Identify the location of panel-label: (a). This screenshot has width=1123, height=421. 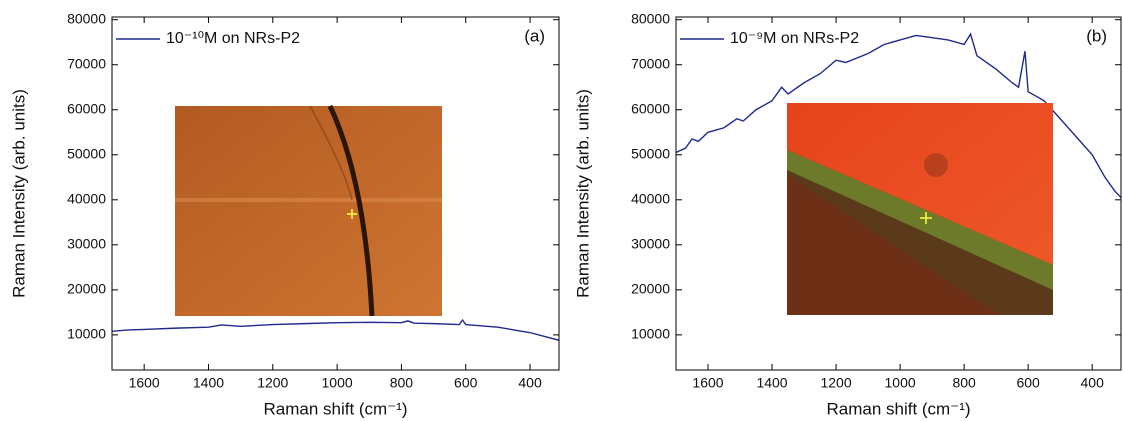
(534, 35).